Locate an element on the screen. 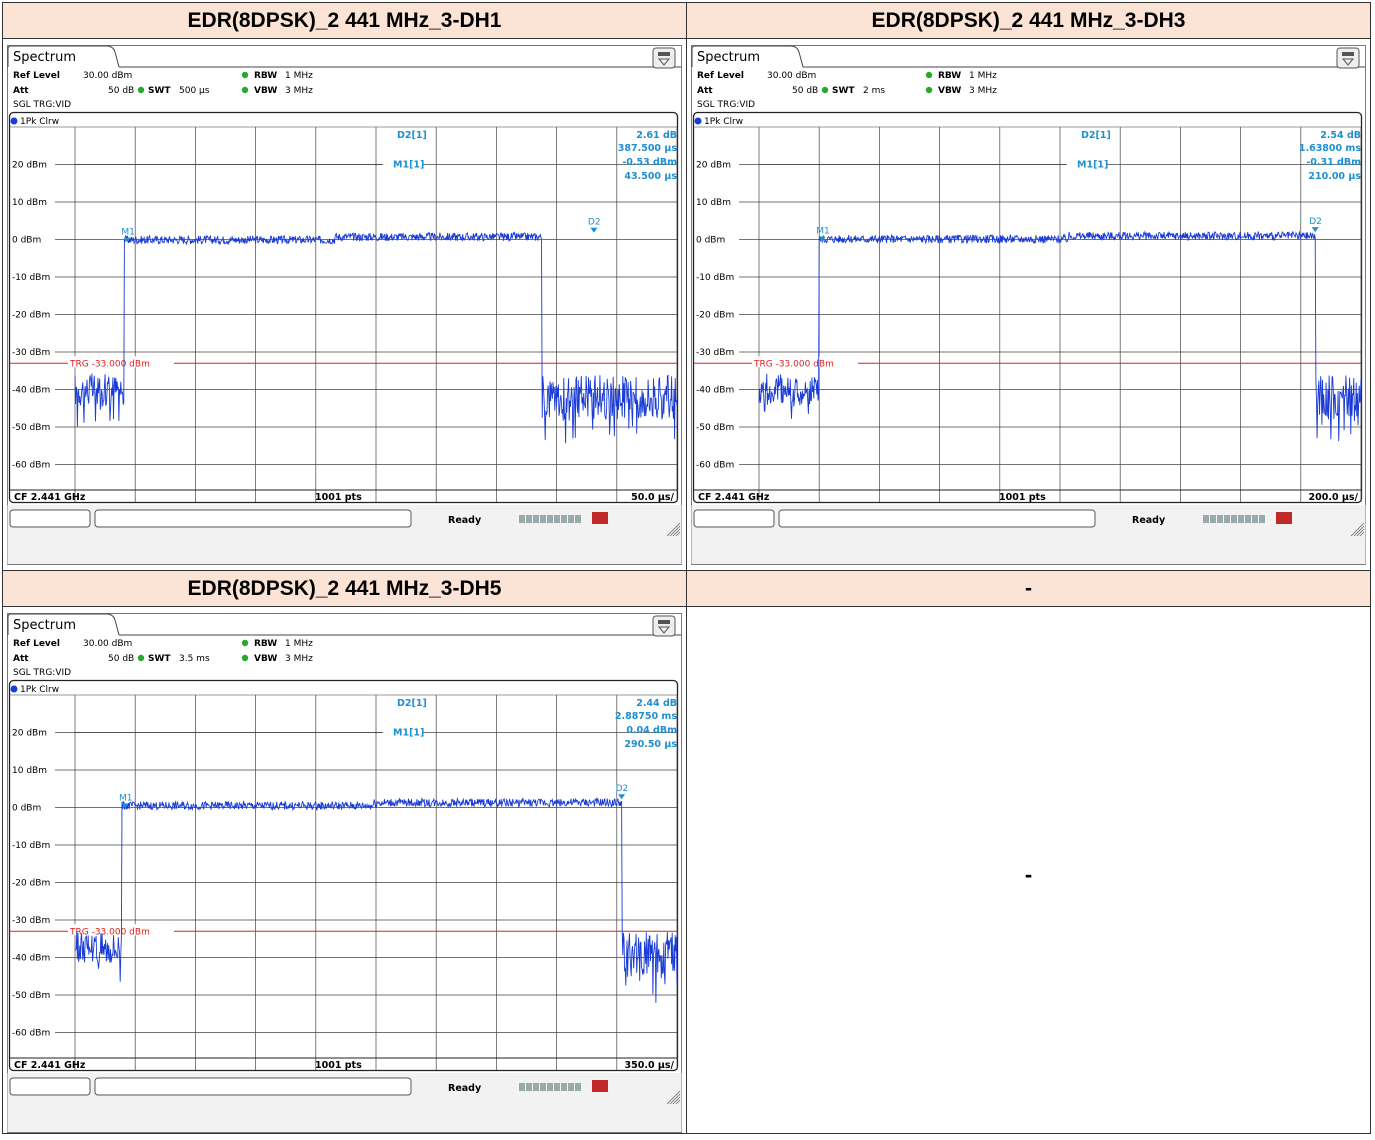 The width and height of the screenshot is (1375, 1140). m1-readout-value: -0.53 dBm is located at coordinates (649, 162).